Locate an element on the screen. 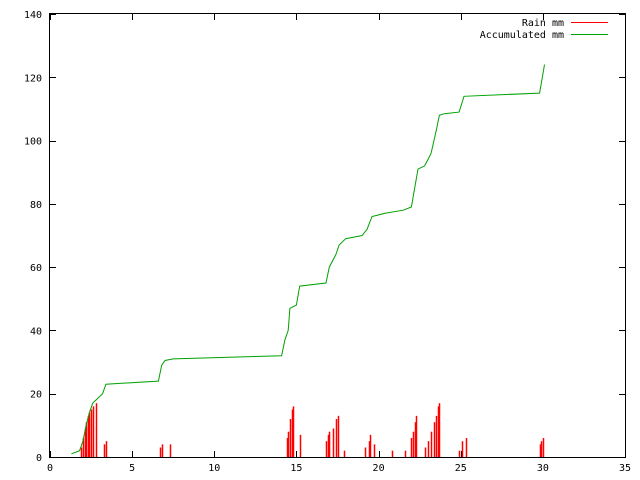 Image resolution: width=640 pixels, height=480 pixels. legend: Rain mm Accumulated mm is located at coordinates (544, 29).